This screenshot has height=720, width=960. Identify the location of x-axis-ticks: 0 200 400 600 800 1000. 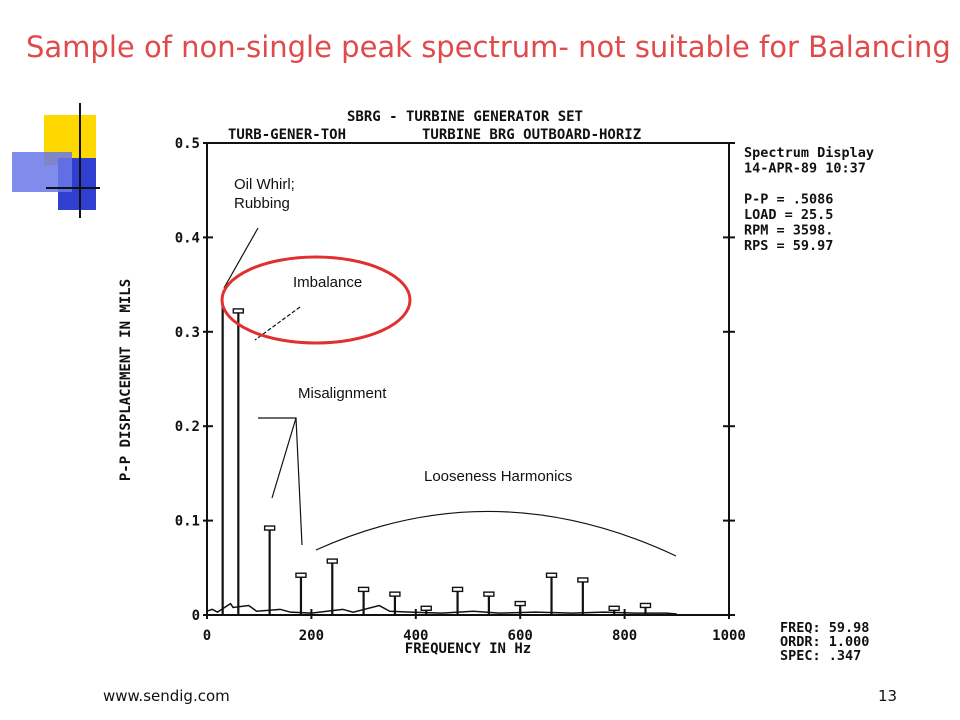
(474, 626).